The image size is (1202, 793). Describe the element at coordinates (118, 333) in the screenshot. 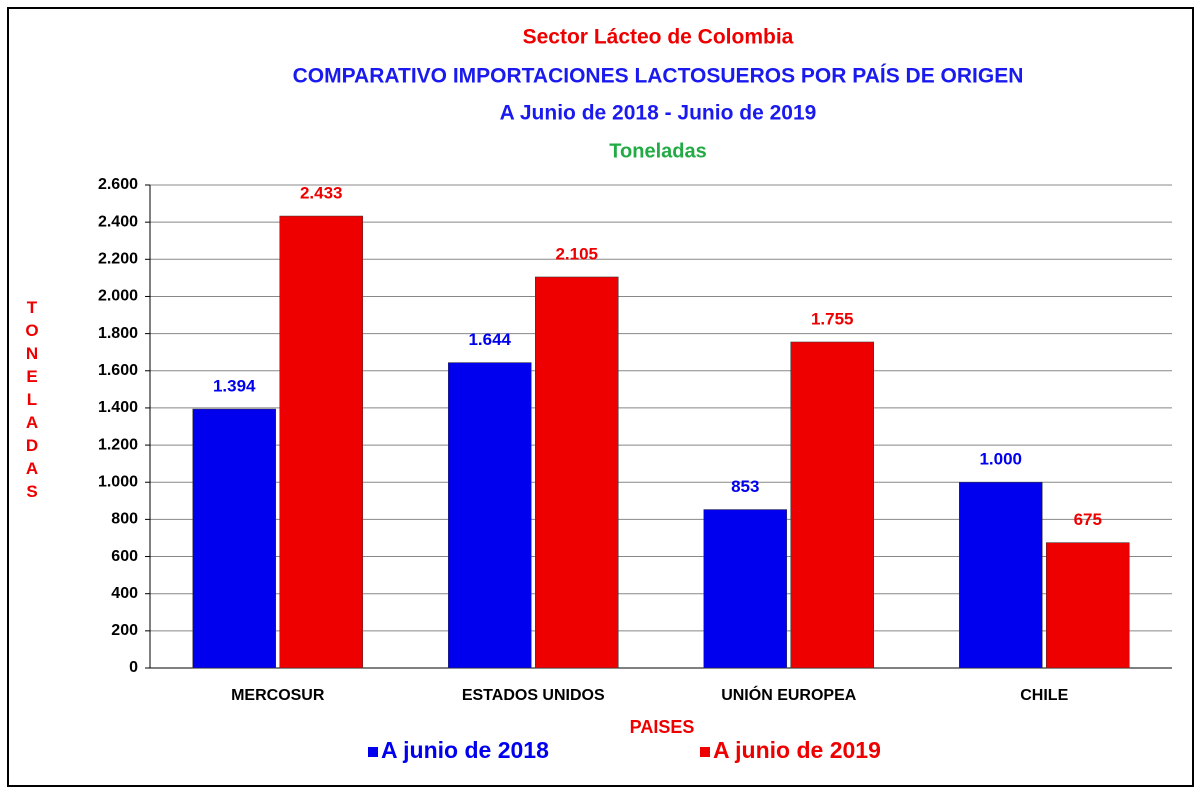

I see `y-tick-label: 1.800` at that location.